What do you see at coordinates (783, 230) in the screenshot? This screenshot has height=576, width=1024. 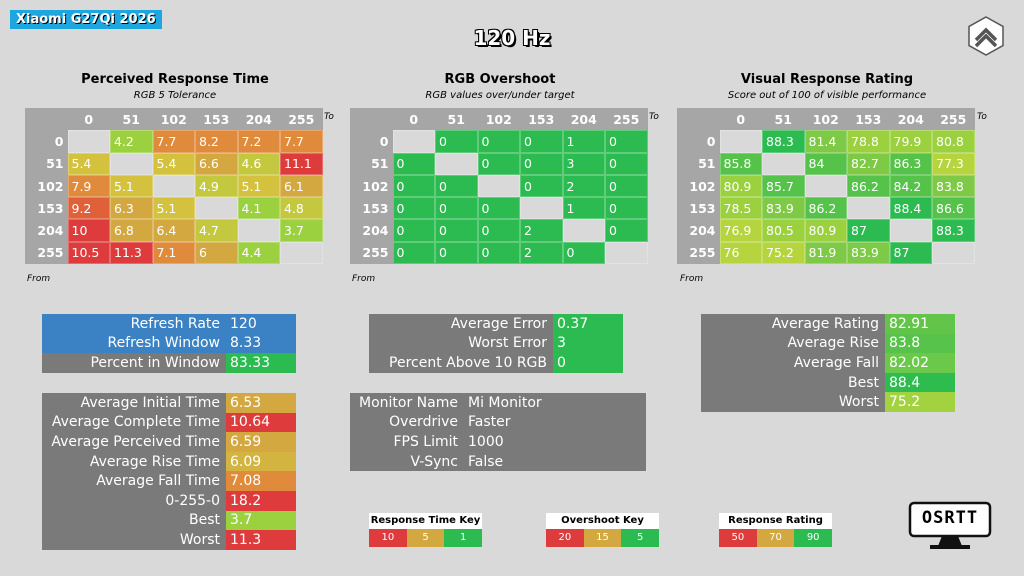 I see `matrix-cell: 80.5` at bounding box center [783, 230].